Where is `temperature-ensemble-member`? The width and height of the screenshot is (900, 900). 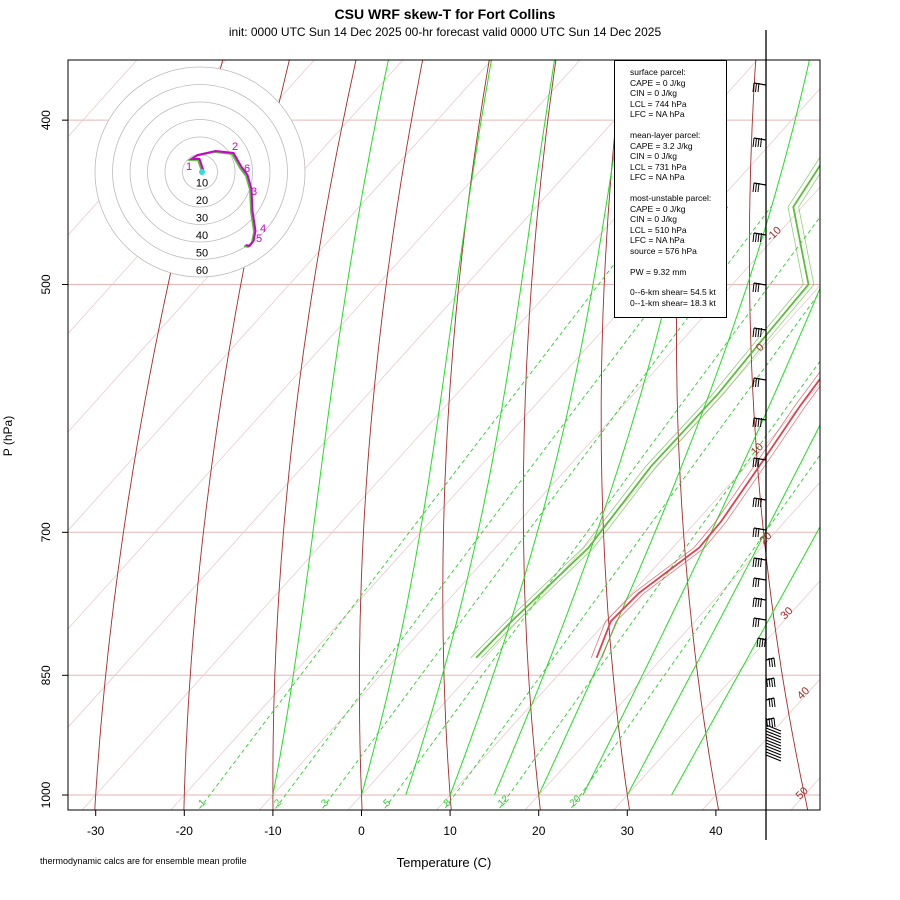
temperature-ensemble-member is located at coordinates (705, 514).